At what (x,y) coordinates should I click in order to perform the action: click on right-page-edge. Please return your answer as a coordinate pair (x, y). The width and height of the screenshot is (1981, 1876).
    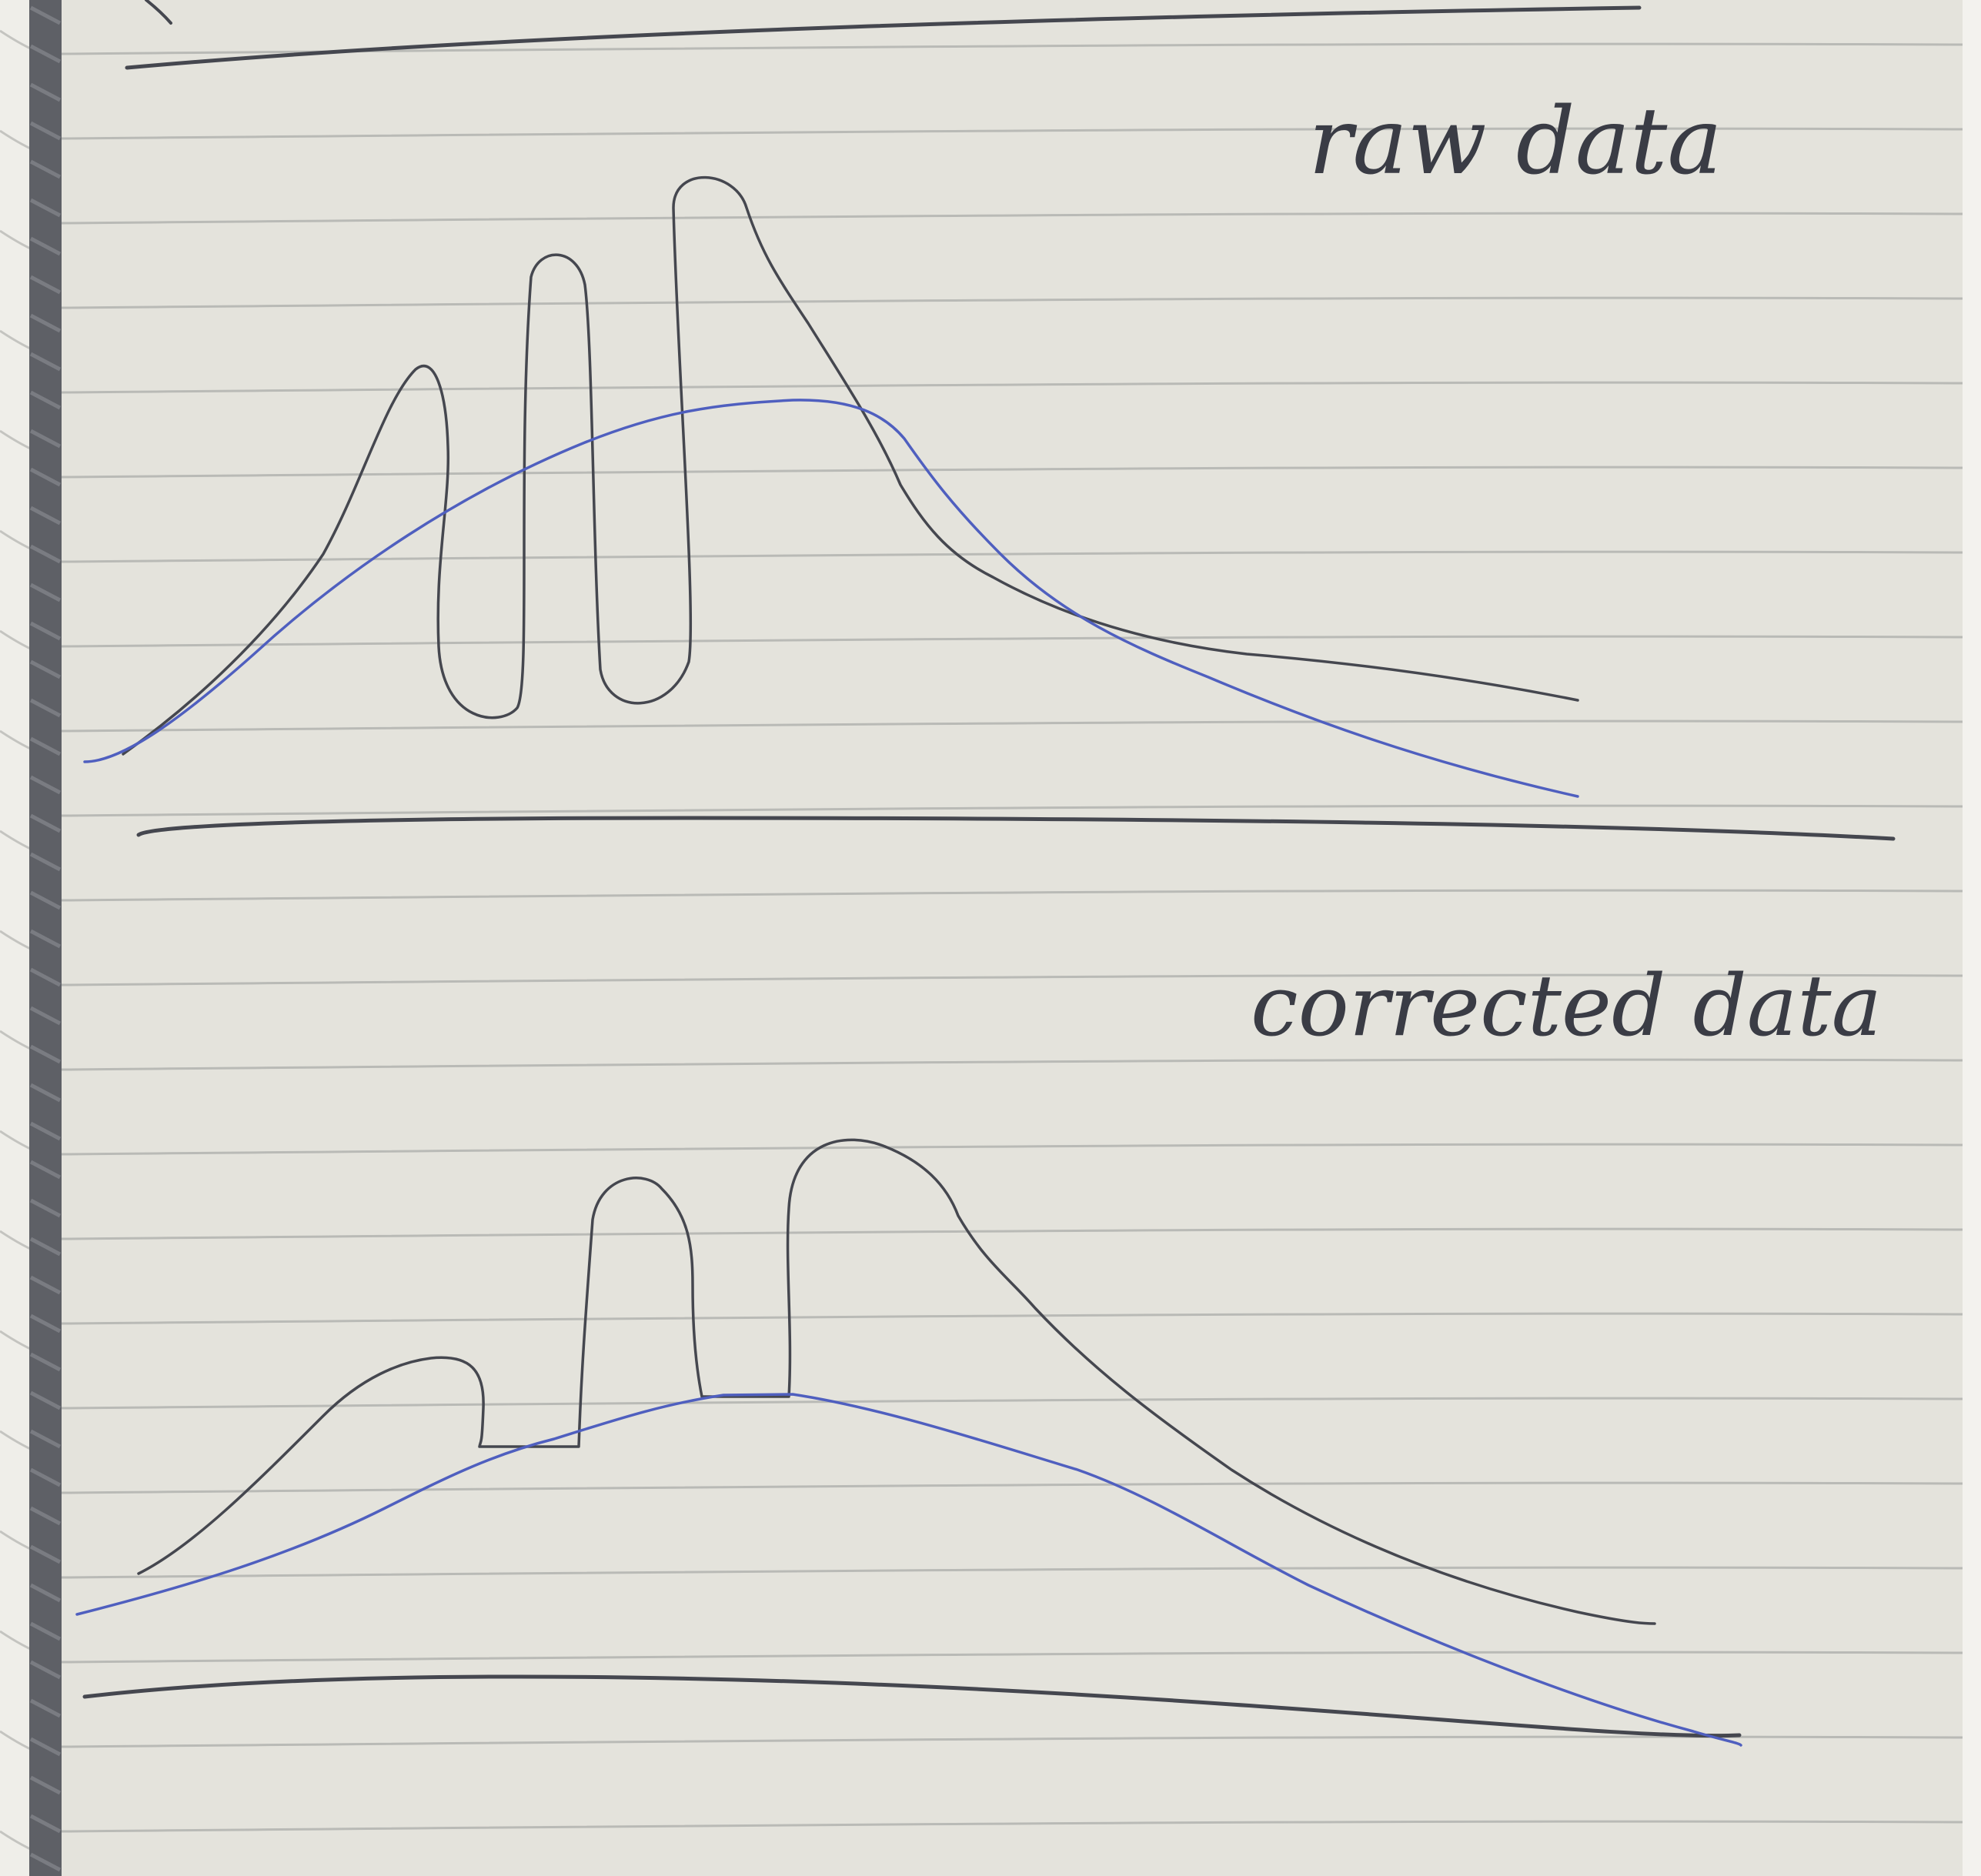
    Looking at the image, I should click on (1972, 938).